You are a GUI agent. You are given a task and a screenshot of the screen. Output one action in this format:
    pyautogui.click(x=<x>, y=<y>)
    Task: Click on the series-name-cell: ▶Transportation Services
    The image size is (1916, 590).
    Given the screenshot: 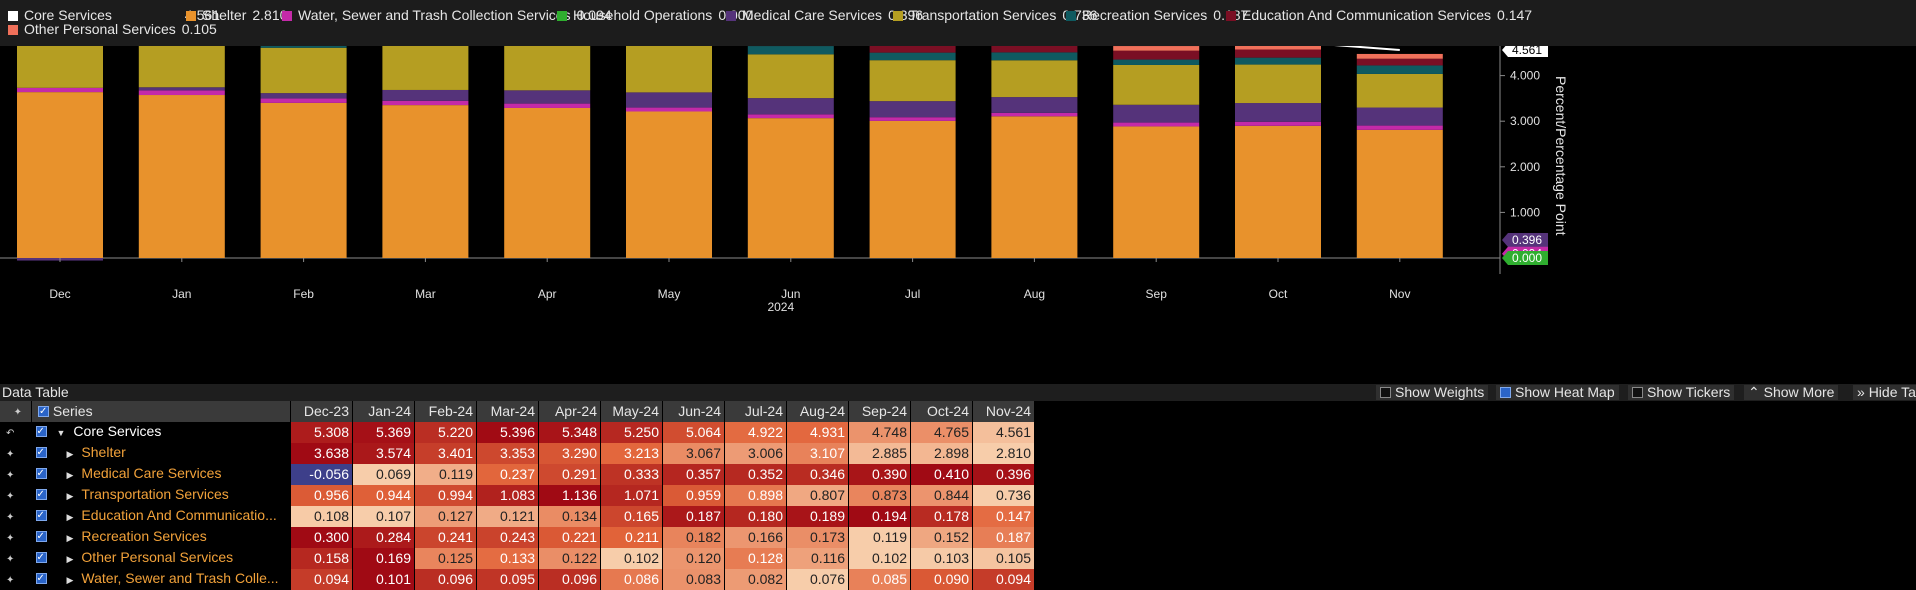 What is the action you would take?
    pyautogui.click(x=161, y=495)
    